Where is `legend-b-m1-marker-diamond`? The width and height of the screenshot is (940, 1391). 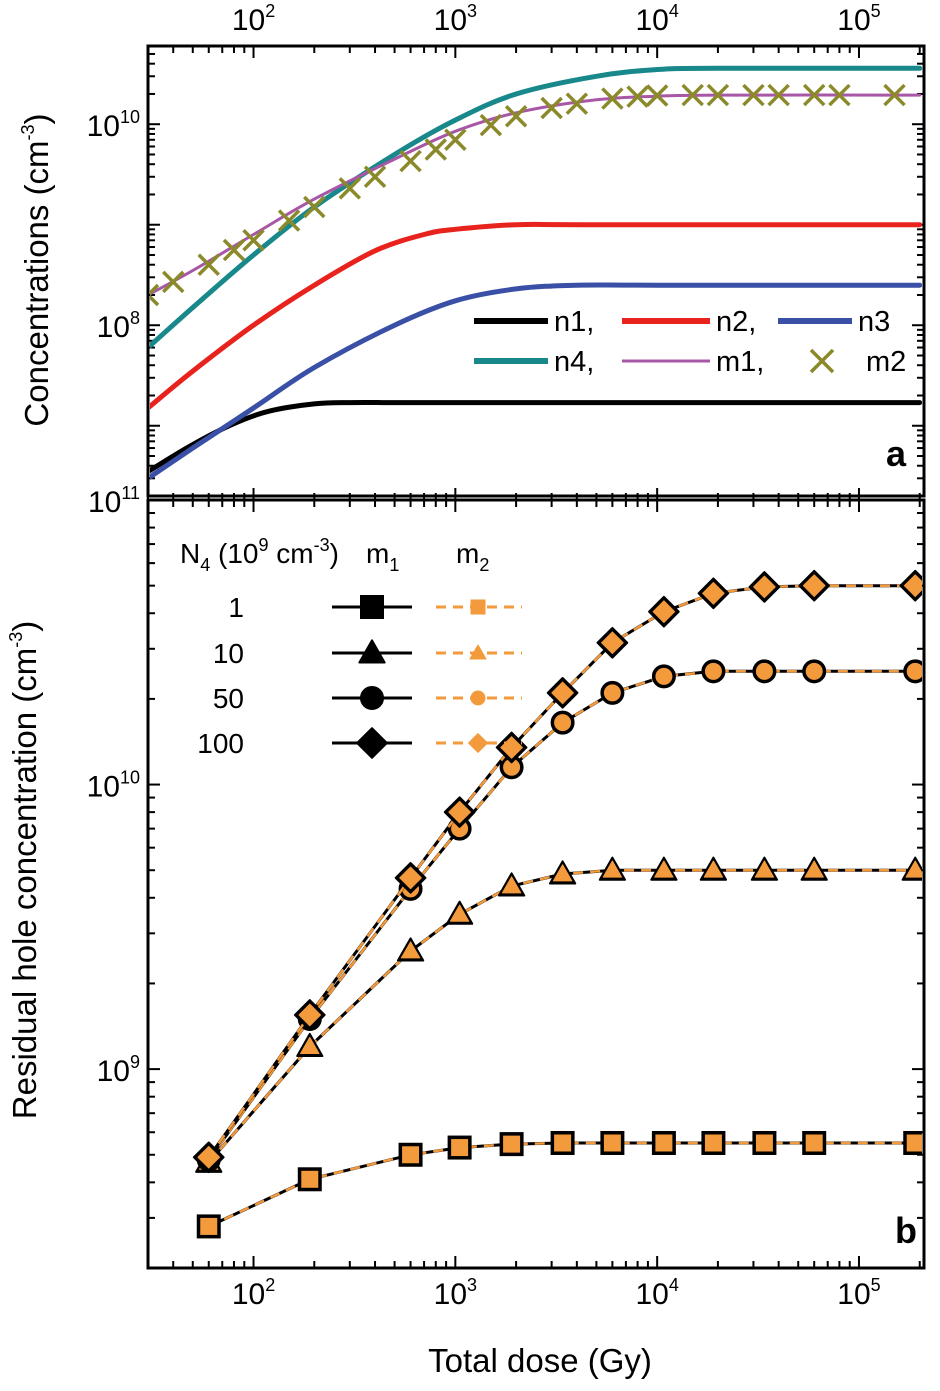 legend-b-m1-marker-diamond is located at coordinates (372, 743).